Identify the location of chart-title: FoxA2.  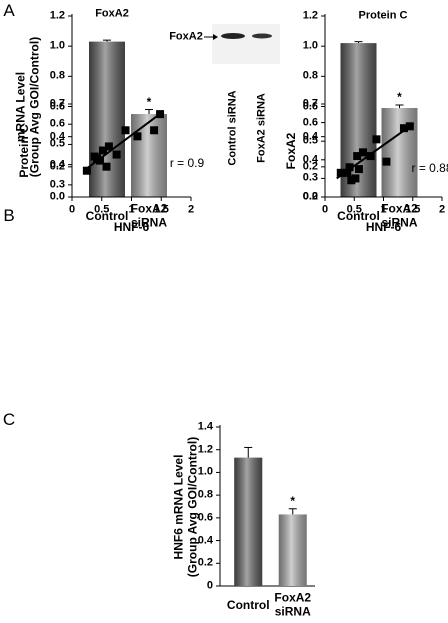
(112, 13).